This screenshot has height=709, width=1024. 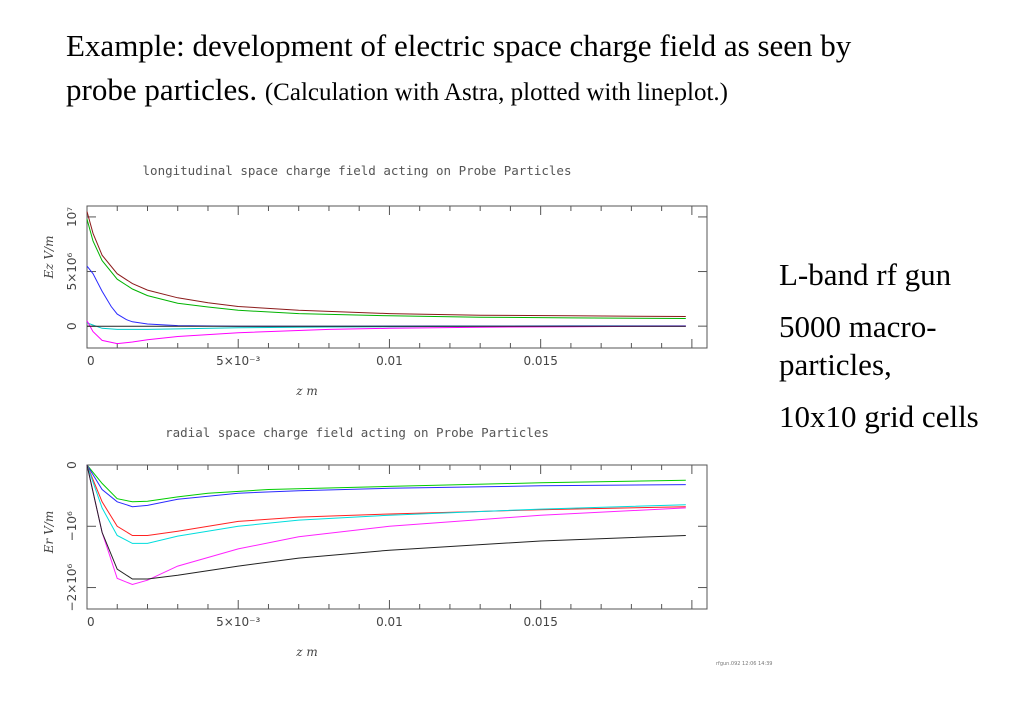 What do you see at coordinates (879, 416) in the screenshot?
I see `note-grid: 10x10 grid cells` at bounding box center [879, 416].